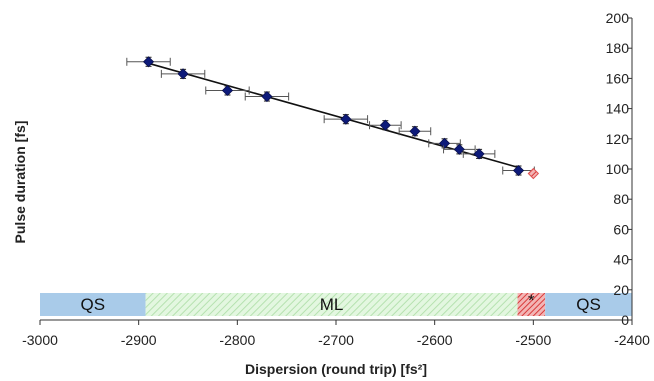 The image size is (654, 381). What do you see at coordinates (139, 340) in the screenshot?
I see `x-tick-label-1: -2900` at bounding box center [139, 340].